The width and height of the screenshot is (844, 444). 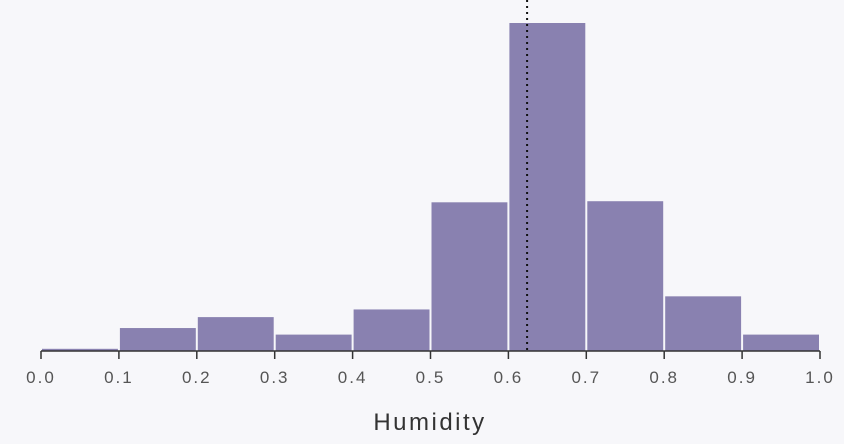 What do you see at coordinates (197, 377) in the screenshot?
I see `x-tick-label-2: 0.2` at bounding box center [197, 377].